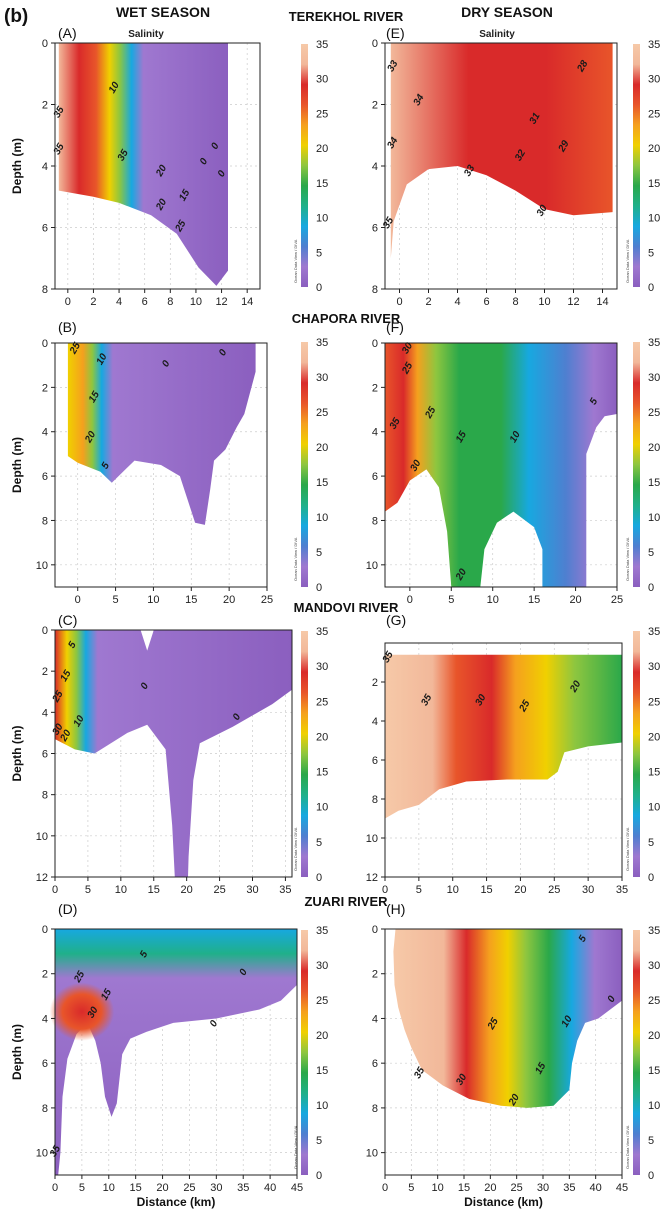 The width and height of the screenshot is (667, 1211). Describe the element at coordinates (346, 607) in the screenshot. I see `river-title: MANDOVI RIVER` at that location.